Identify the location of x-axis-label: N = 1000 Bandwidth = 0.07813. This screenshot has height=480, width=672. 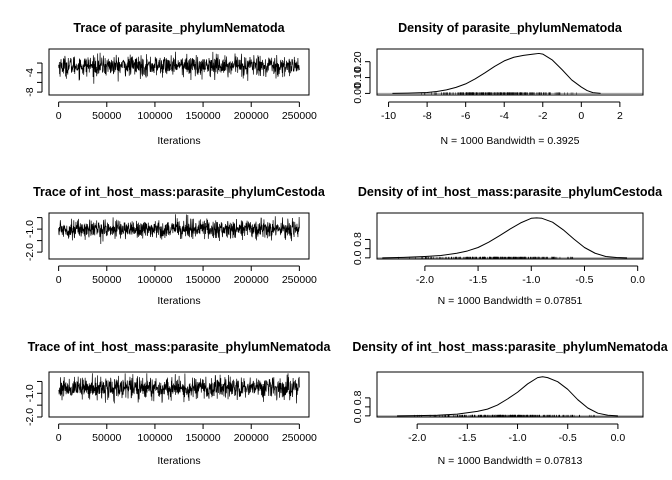
(510, 461).